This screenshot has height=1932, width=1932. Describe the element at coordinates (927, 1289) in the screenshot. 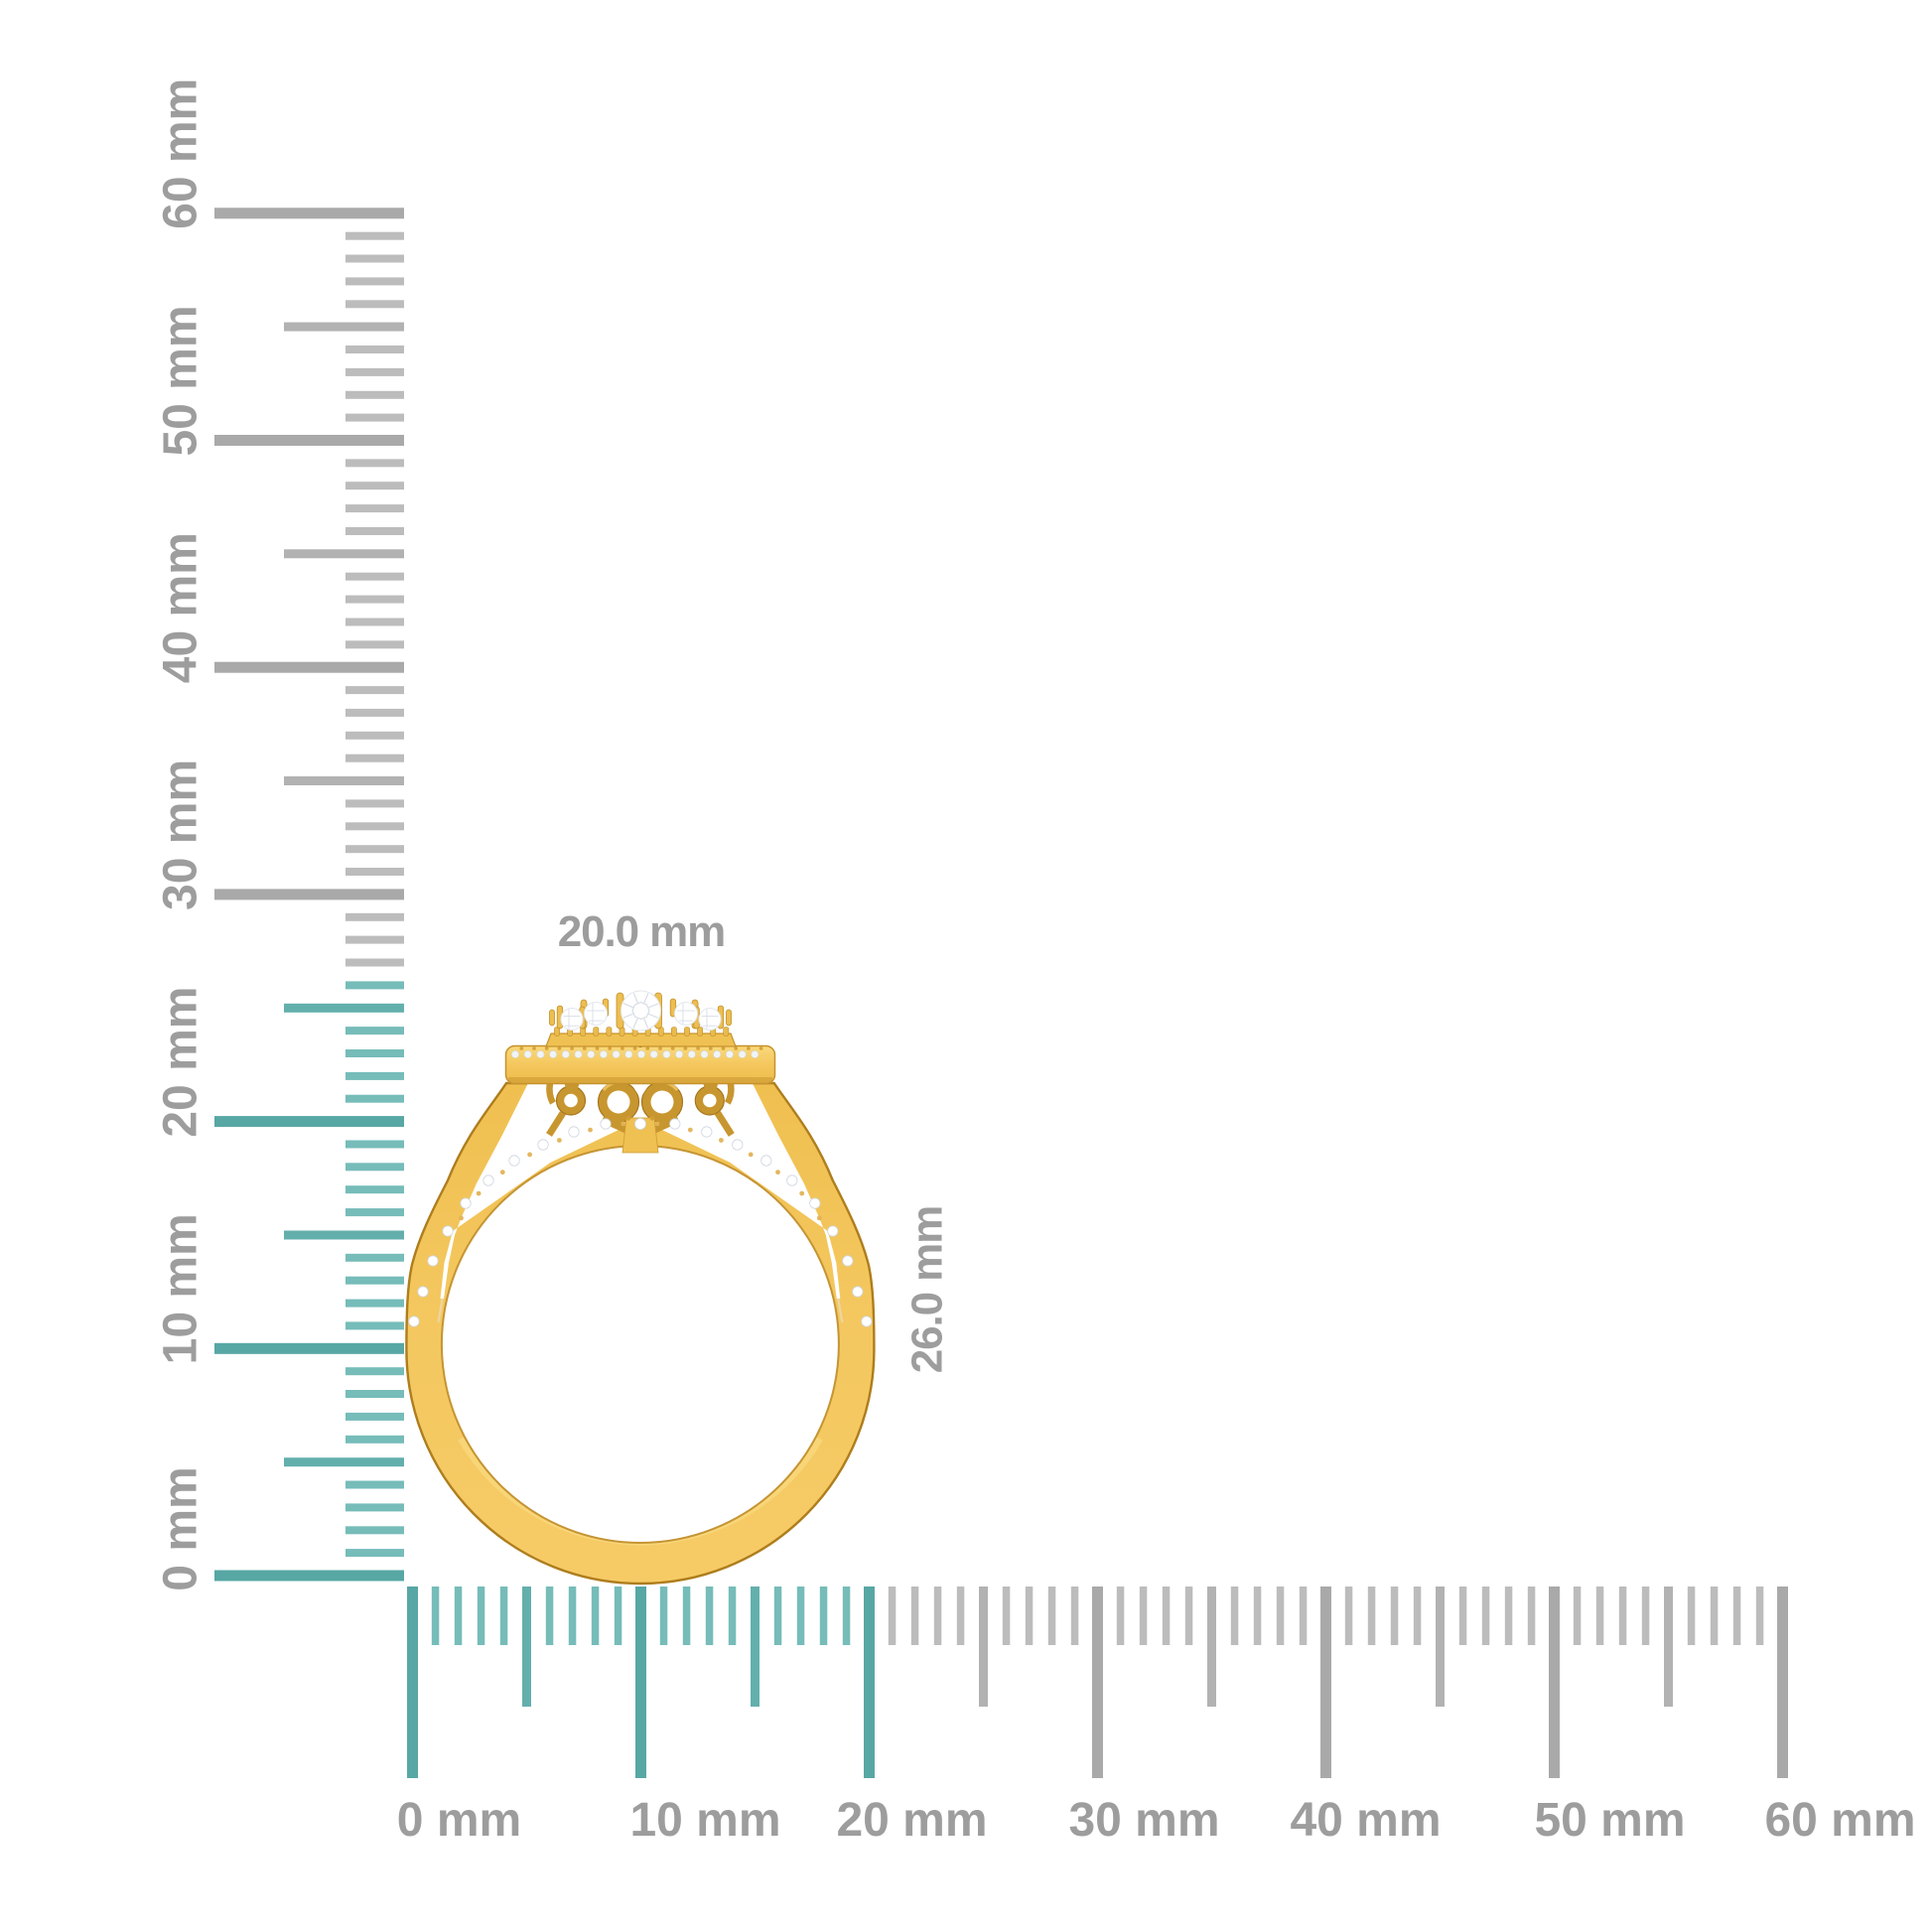

I see `svg-text: 26.0 mm` at that location.